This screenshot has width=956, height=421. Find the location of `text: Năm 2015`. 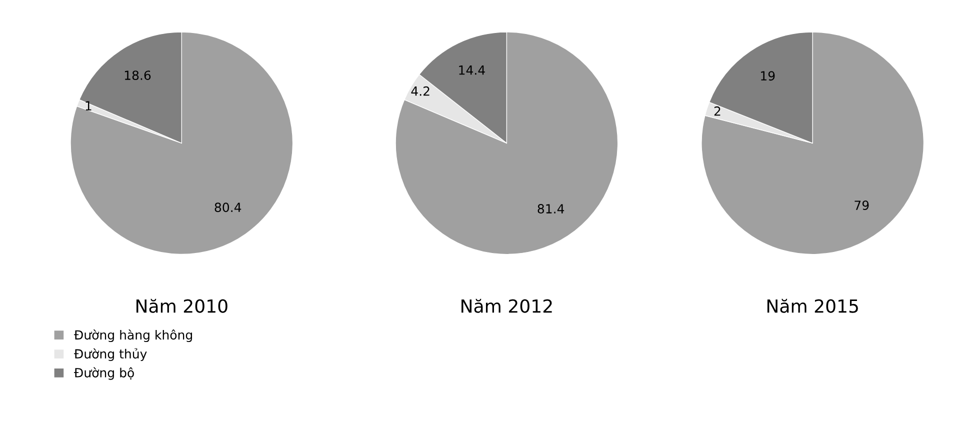

text: Năm 2015 is located at coordinates (812, 305).